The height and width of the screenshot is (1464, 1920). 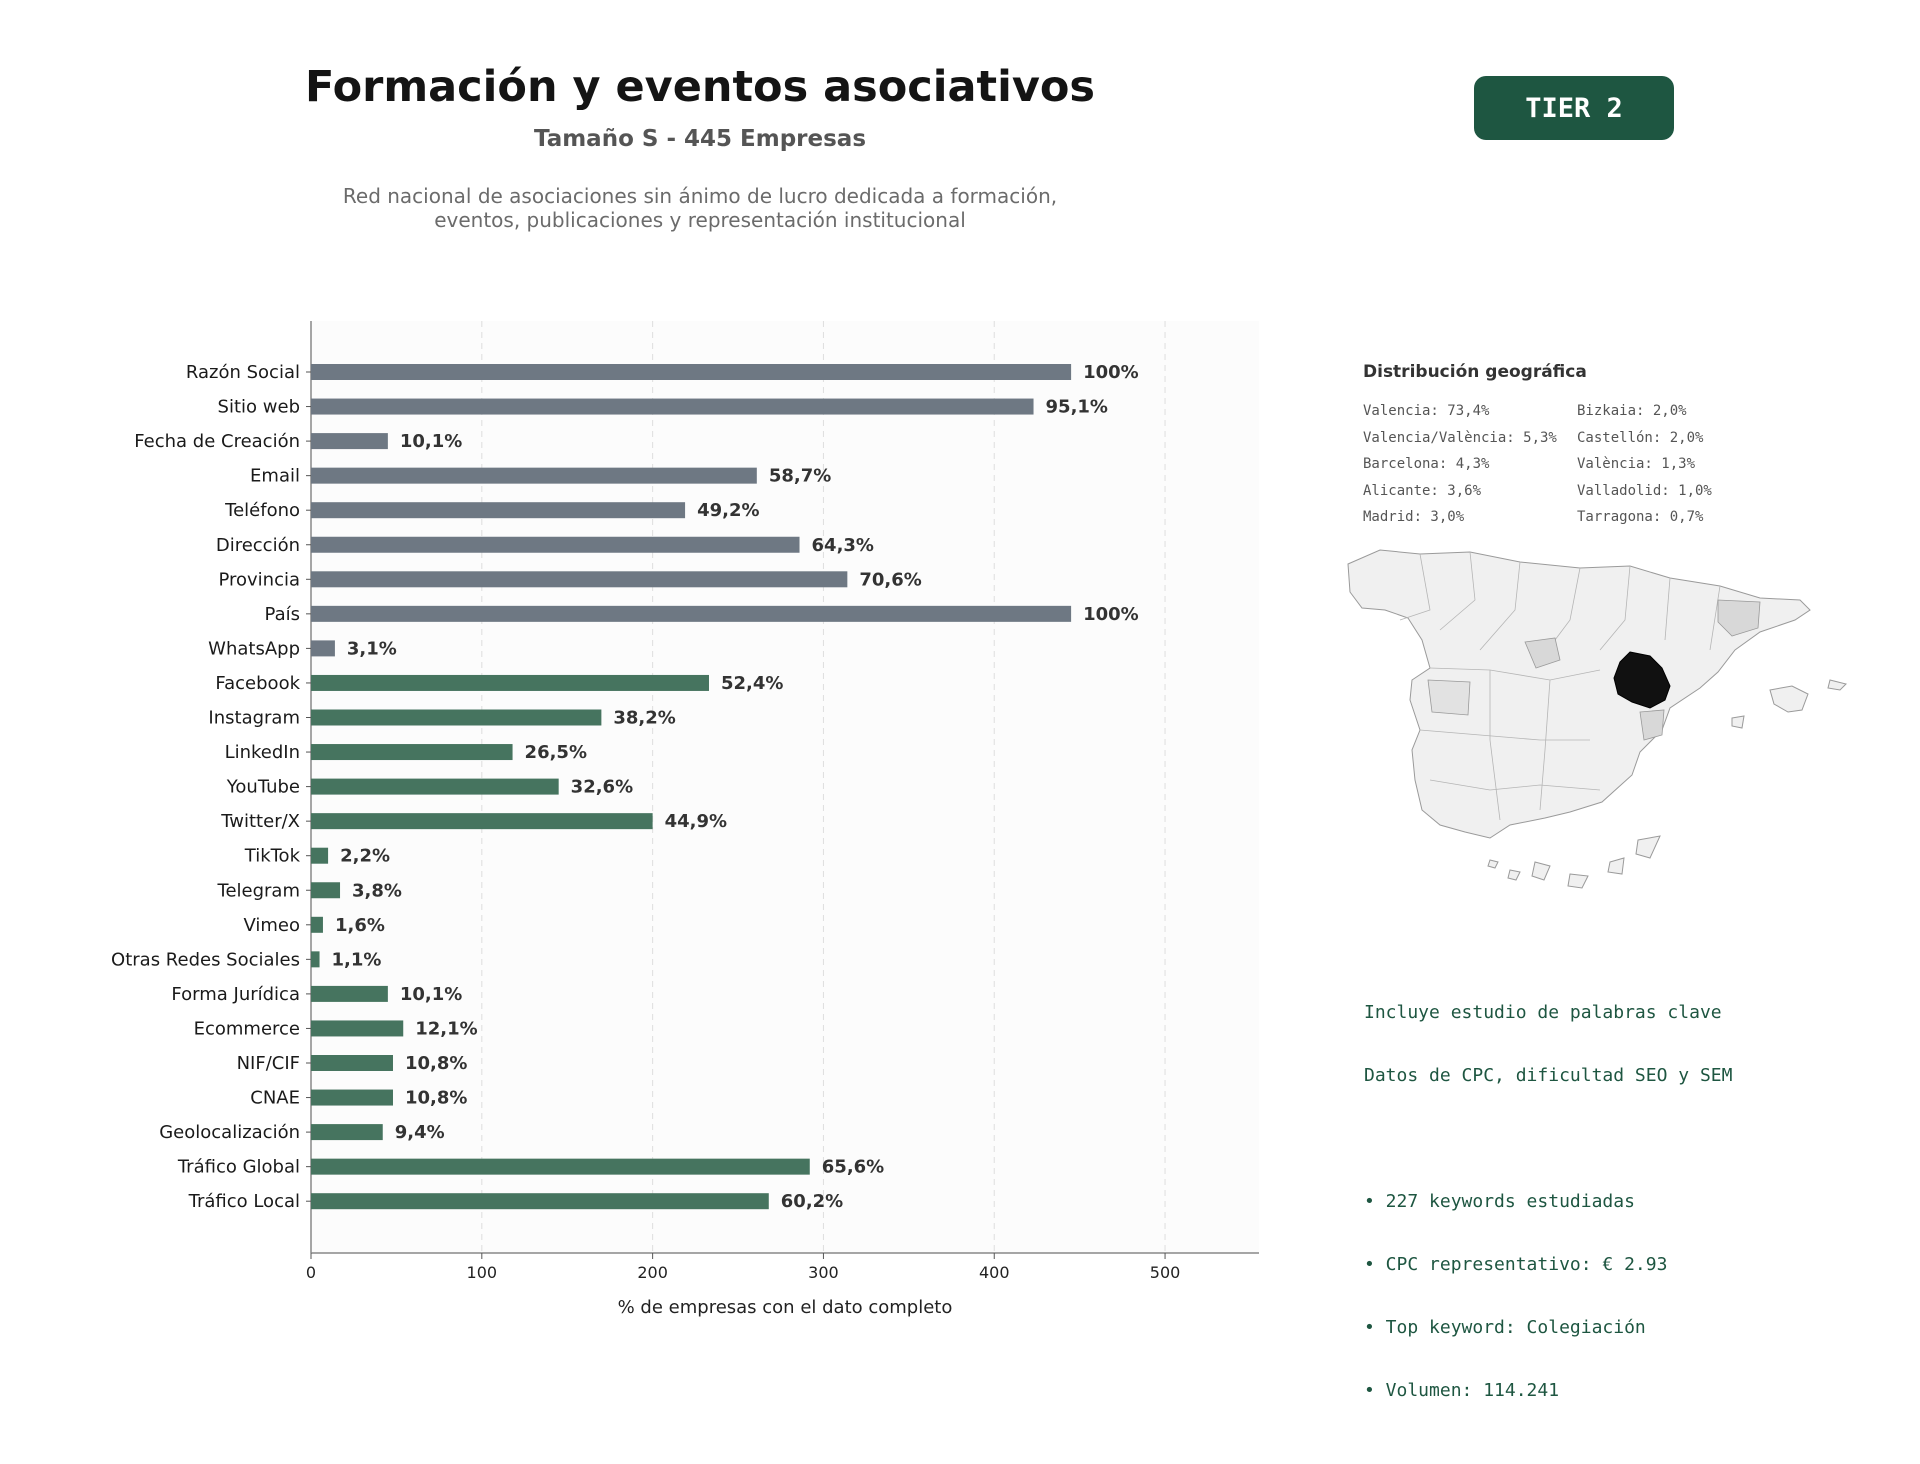 I want to click on category-label: Otras Redes Sociales, so click(x=205, y=959).